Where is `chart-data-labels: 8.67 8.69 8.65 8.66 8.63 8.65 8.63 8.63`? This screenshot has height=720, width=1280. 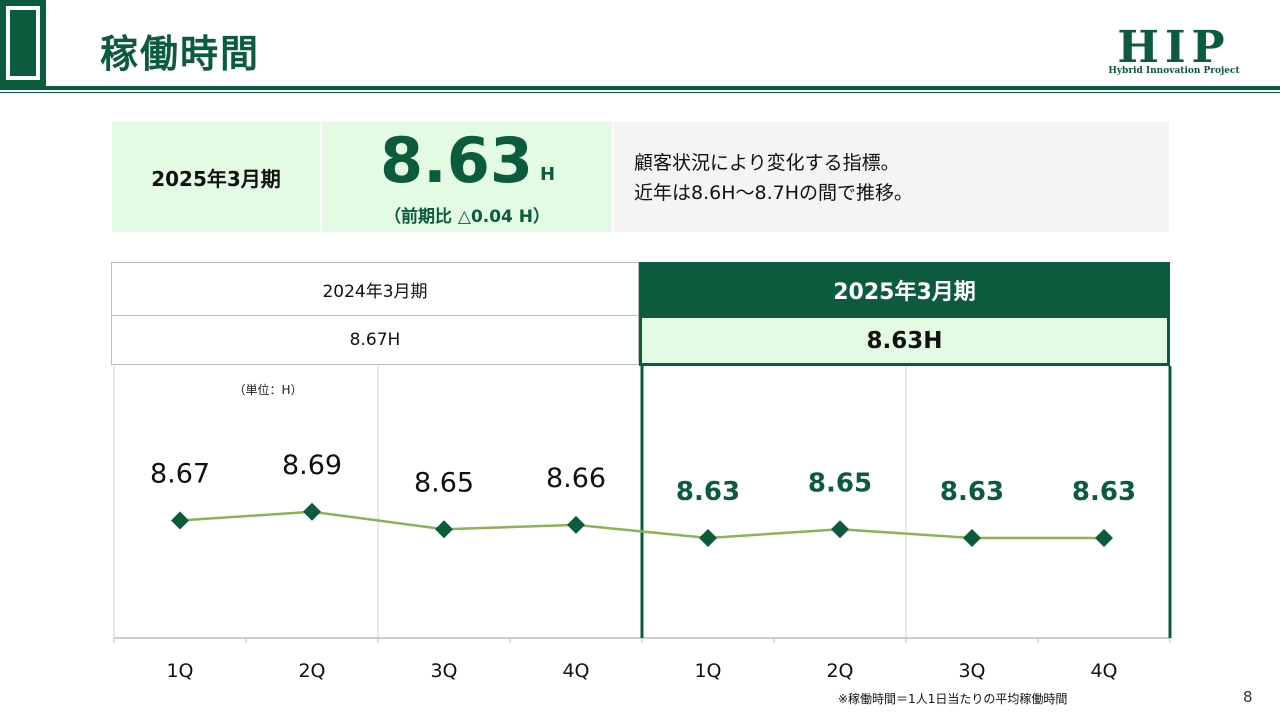 chart-data-labels: 8.67 8.69 8.65 8.66 8.63 8.65 8.63 8.63 is located at coordinates (643, 478).